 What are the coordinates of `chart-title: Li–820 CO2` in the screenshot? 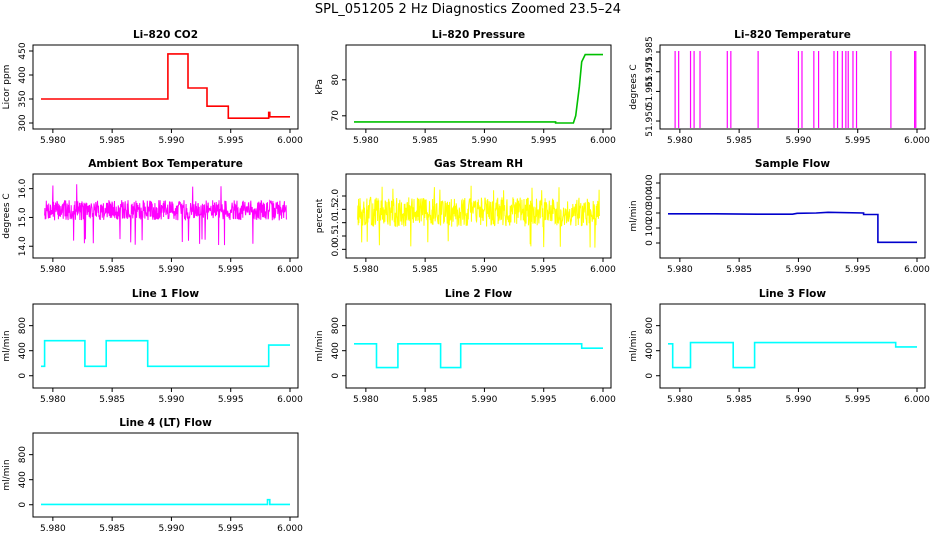 It's located at (165, 35).